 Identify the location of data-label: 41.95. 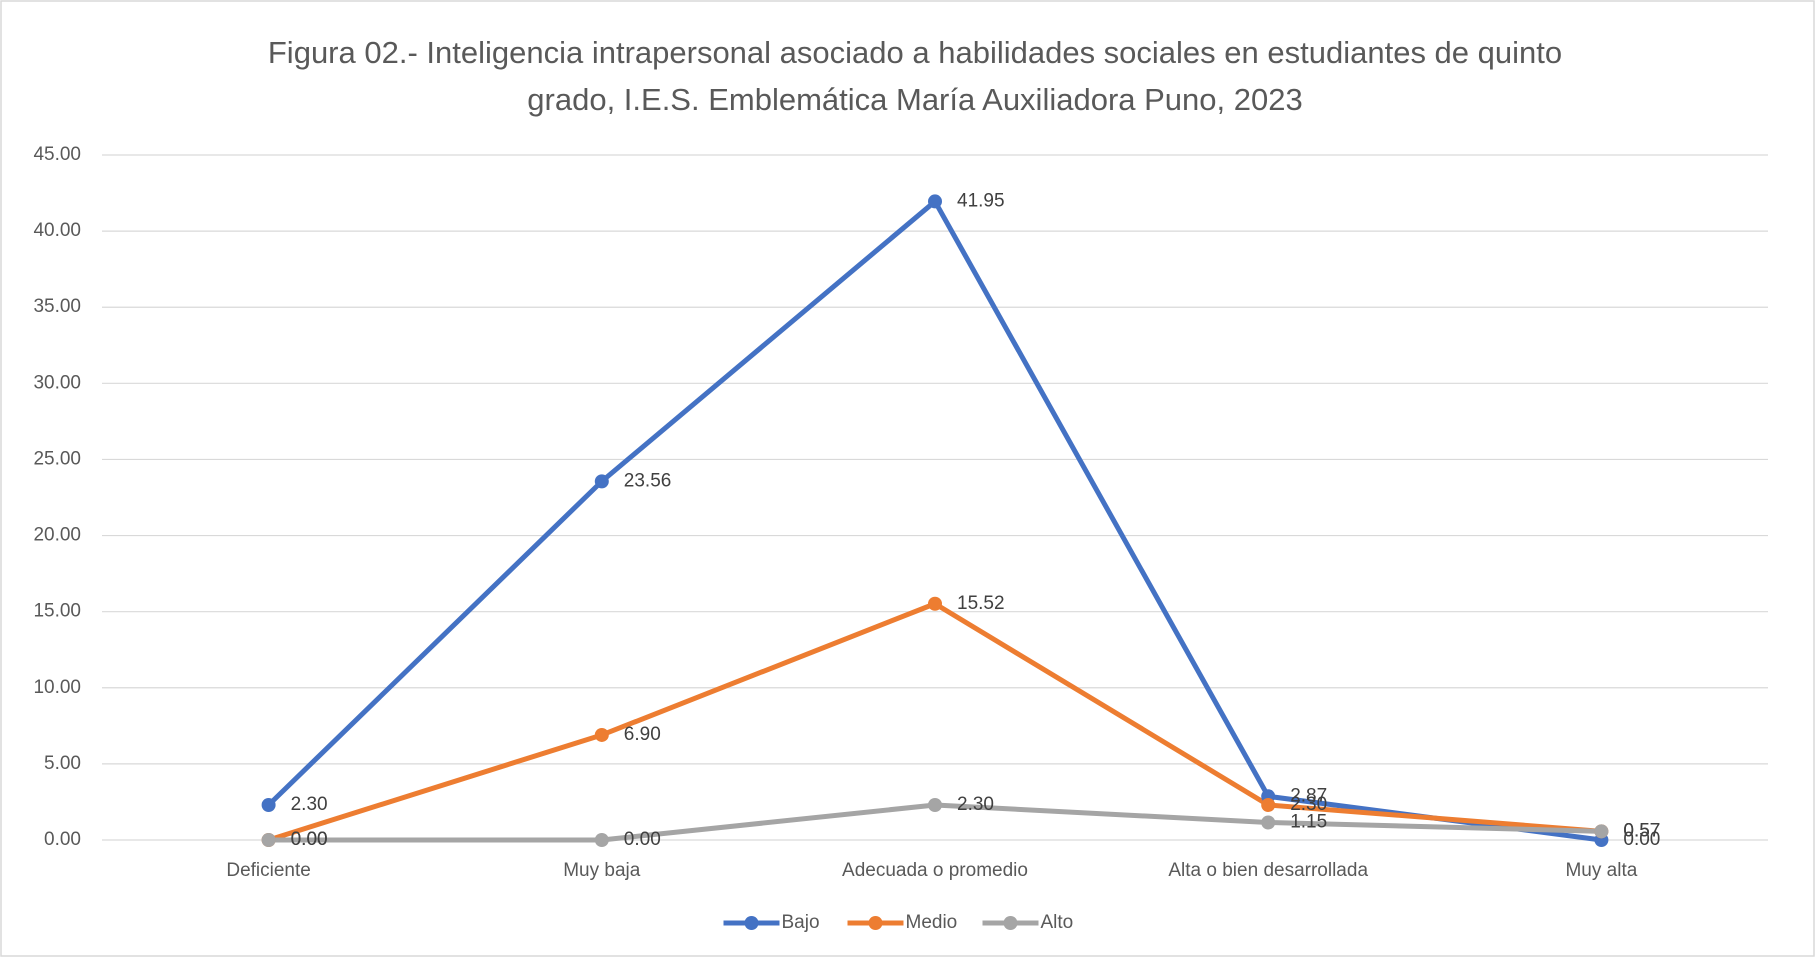
(981, 200).